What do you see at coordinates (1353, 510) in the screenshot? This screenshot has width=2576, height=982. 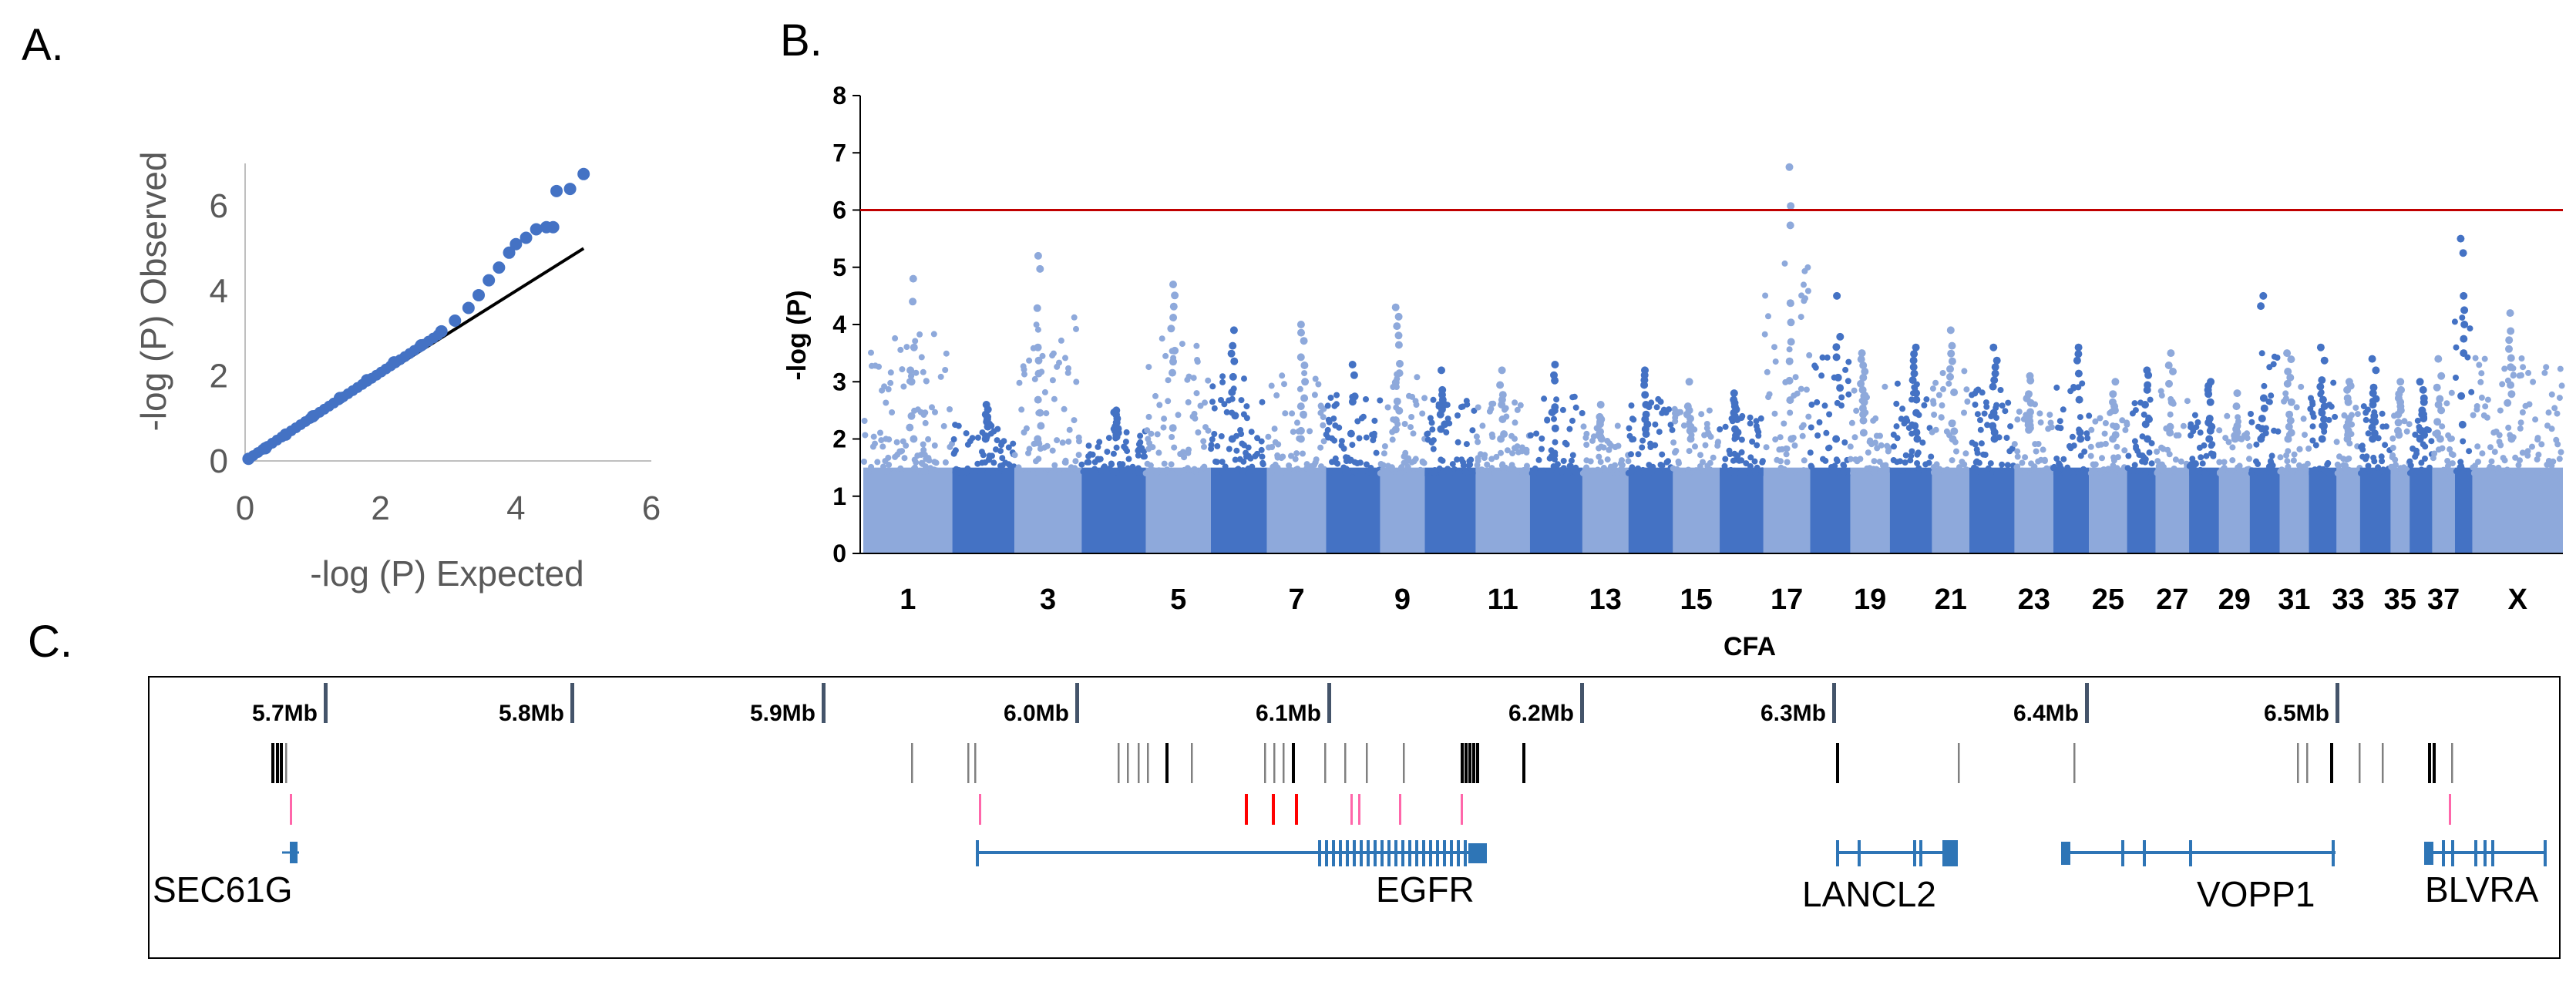 I see `chromosome-band` at bounding box center [1353, 510].